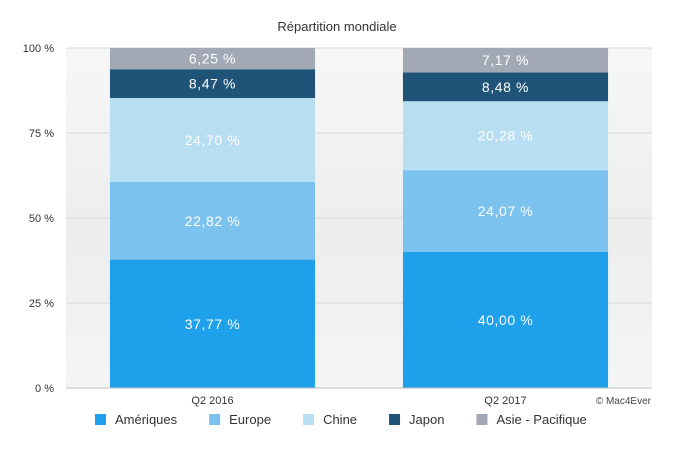 The width and height of the screenshot is (674, 468). I want to click on legend-item: Chine, so click(330, 419).